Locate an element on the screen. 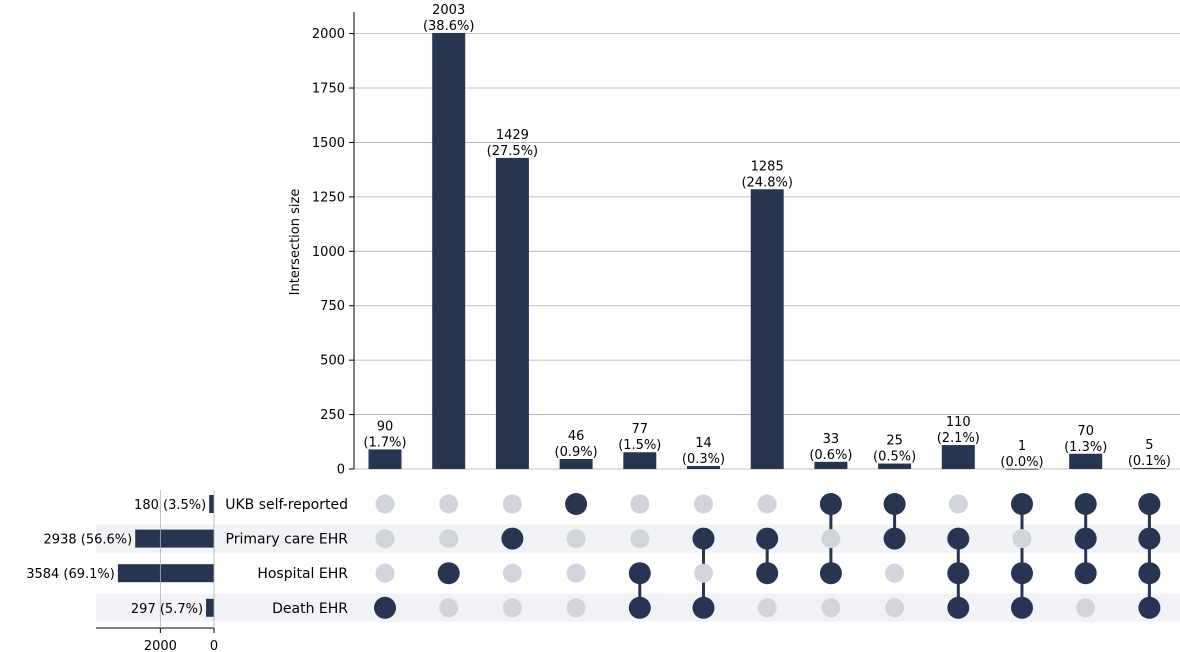 The width and height of the screenshot is (1180, 652). bar-percent-label: (2.1%) is located at coordinates (958, 438).